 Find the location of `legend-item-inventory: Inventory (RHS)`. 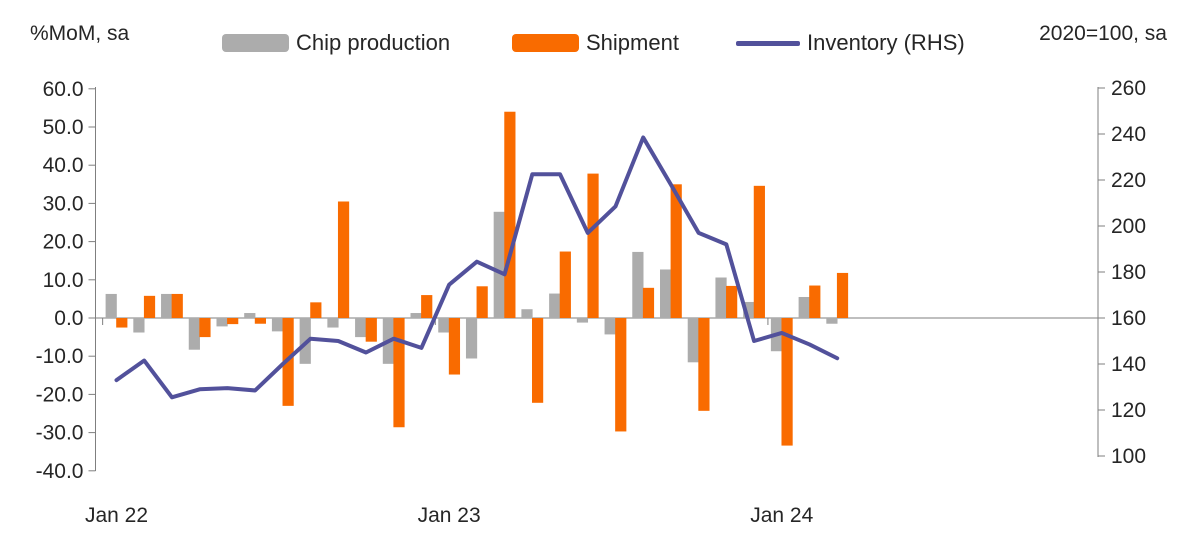

legend-item-inventory: Inventory (RHS) is located at coordinates (850, 43).